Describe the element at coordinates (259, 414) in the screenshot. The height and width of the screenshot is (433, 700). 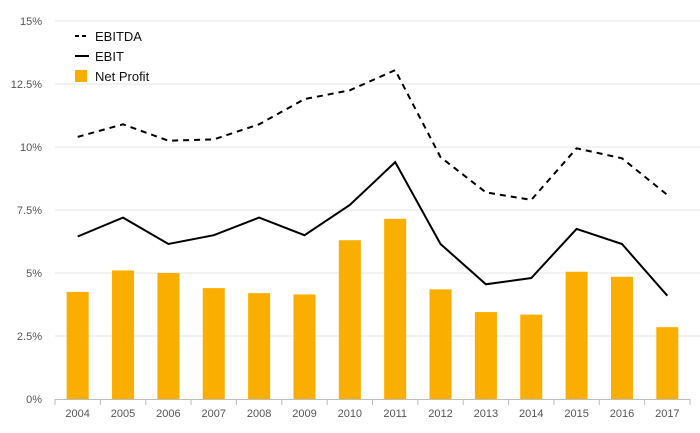
I see `x-tick-label: 2008` at that location.